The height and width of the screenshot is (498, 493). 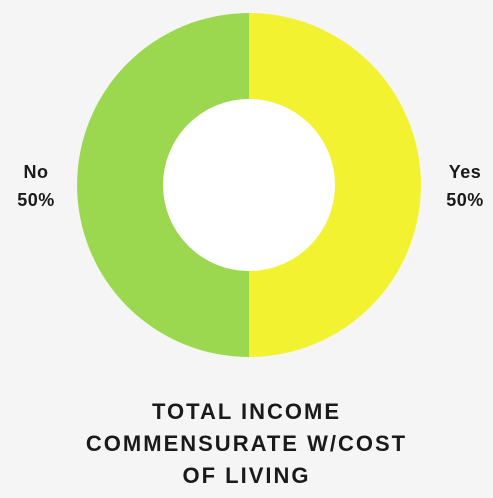 I want to click on chart-title-line-1: TOTAL INCOME, so click(x=246, y=411).